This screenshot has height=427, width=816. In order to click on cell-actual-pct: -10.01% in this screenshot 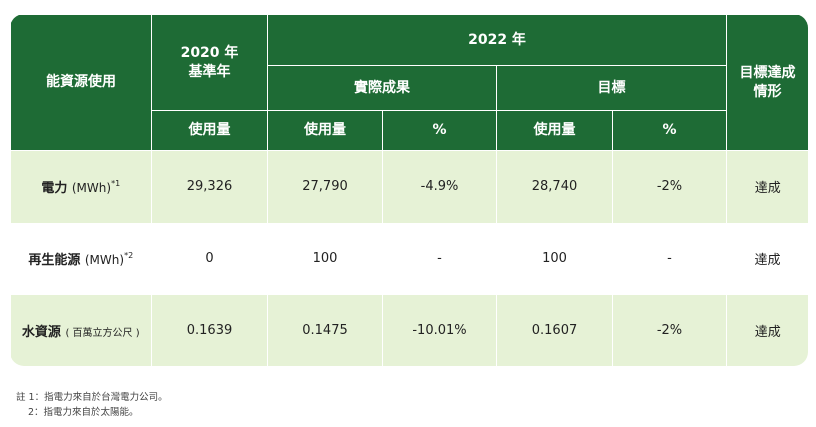, I will do `click(439, 330)`.